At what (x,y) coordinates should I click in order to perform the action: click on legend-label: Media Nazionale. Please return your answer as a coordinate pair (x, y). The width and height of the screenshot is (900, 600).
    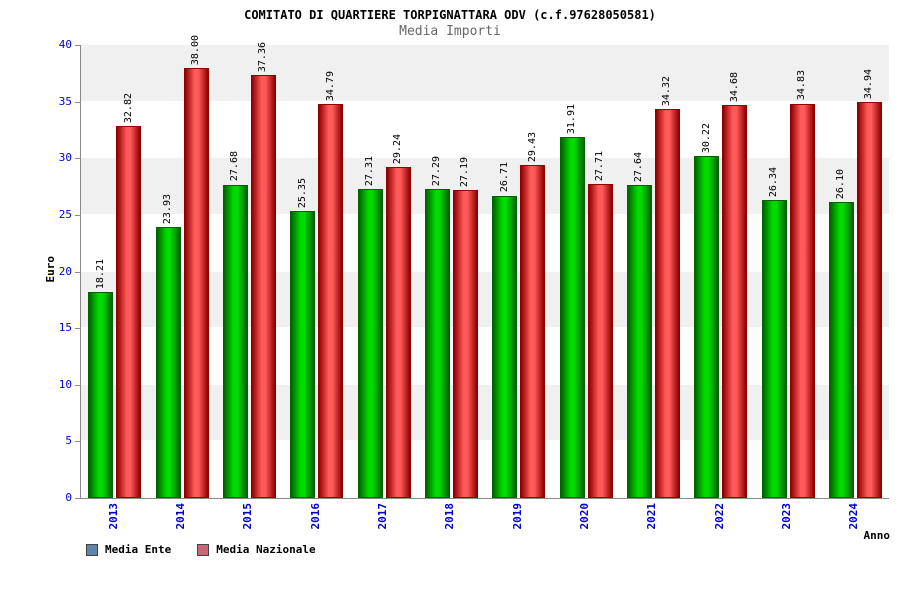
    Looking at the image, I should click on (266, 549).